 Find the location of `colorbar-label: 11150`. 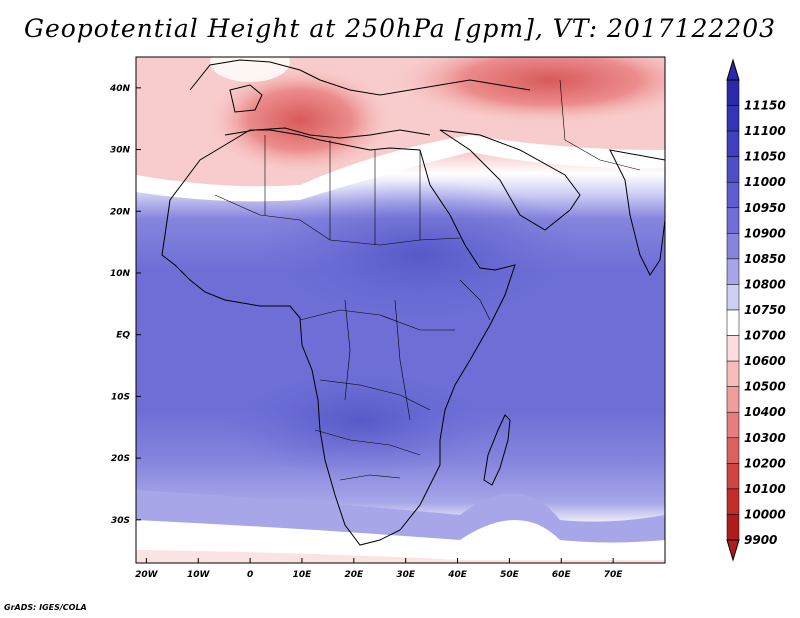

colorbar-label: 11150 is located at coordinates (765, 106).